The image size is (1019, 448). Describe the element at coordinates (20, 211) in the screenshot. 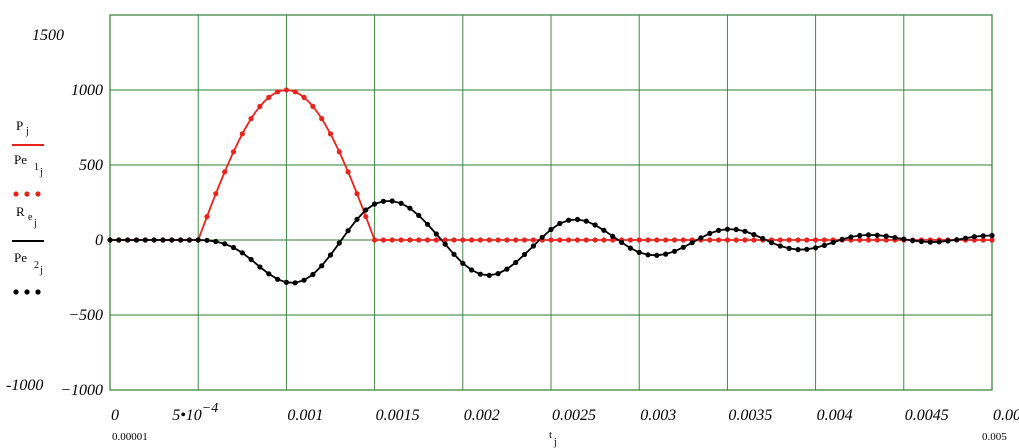

I see `svg-text: R` at that location.